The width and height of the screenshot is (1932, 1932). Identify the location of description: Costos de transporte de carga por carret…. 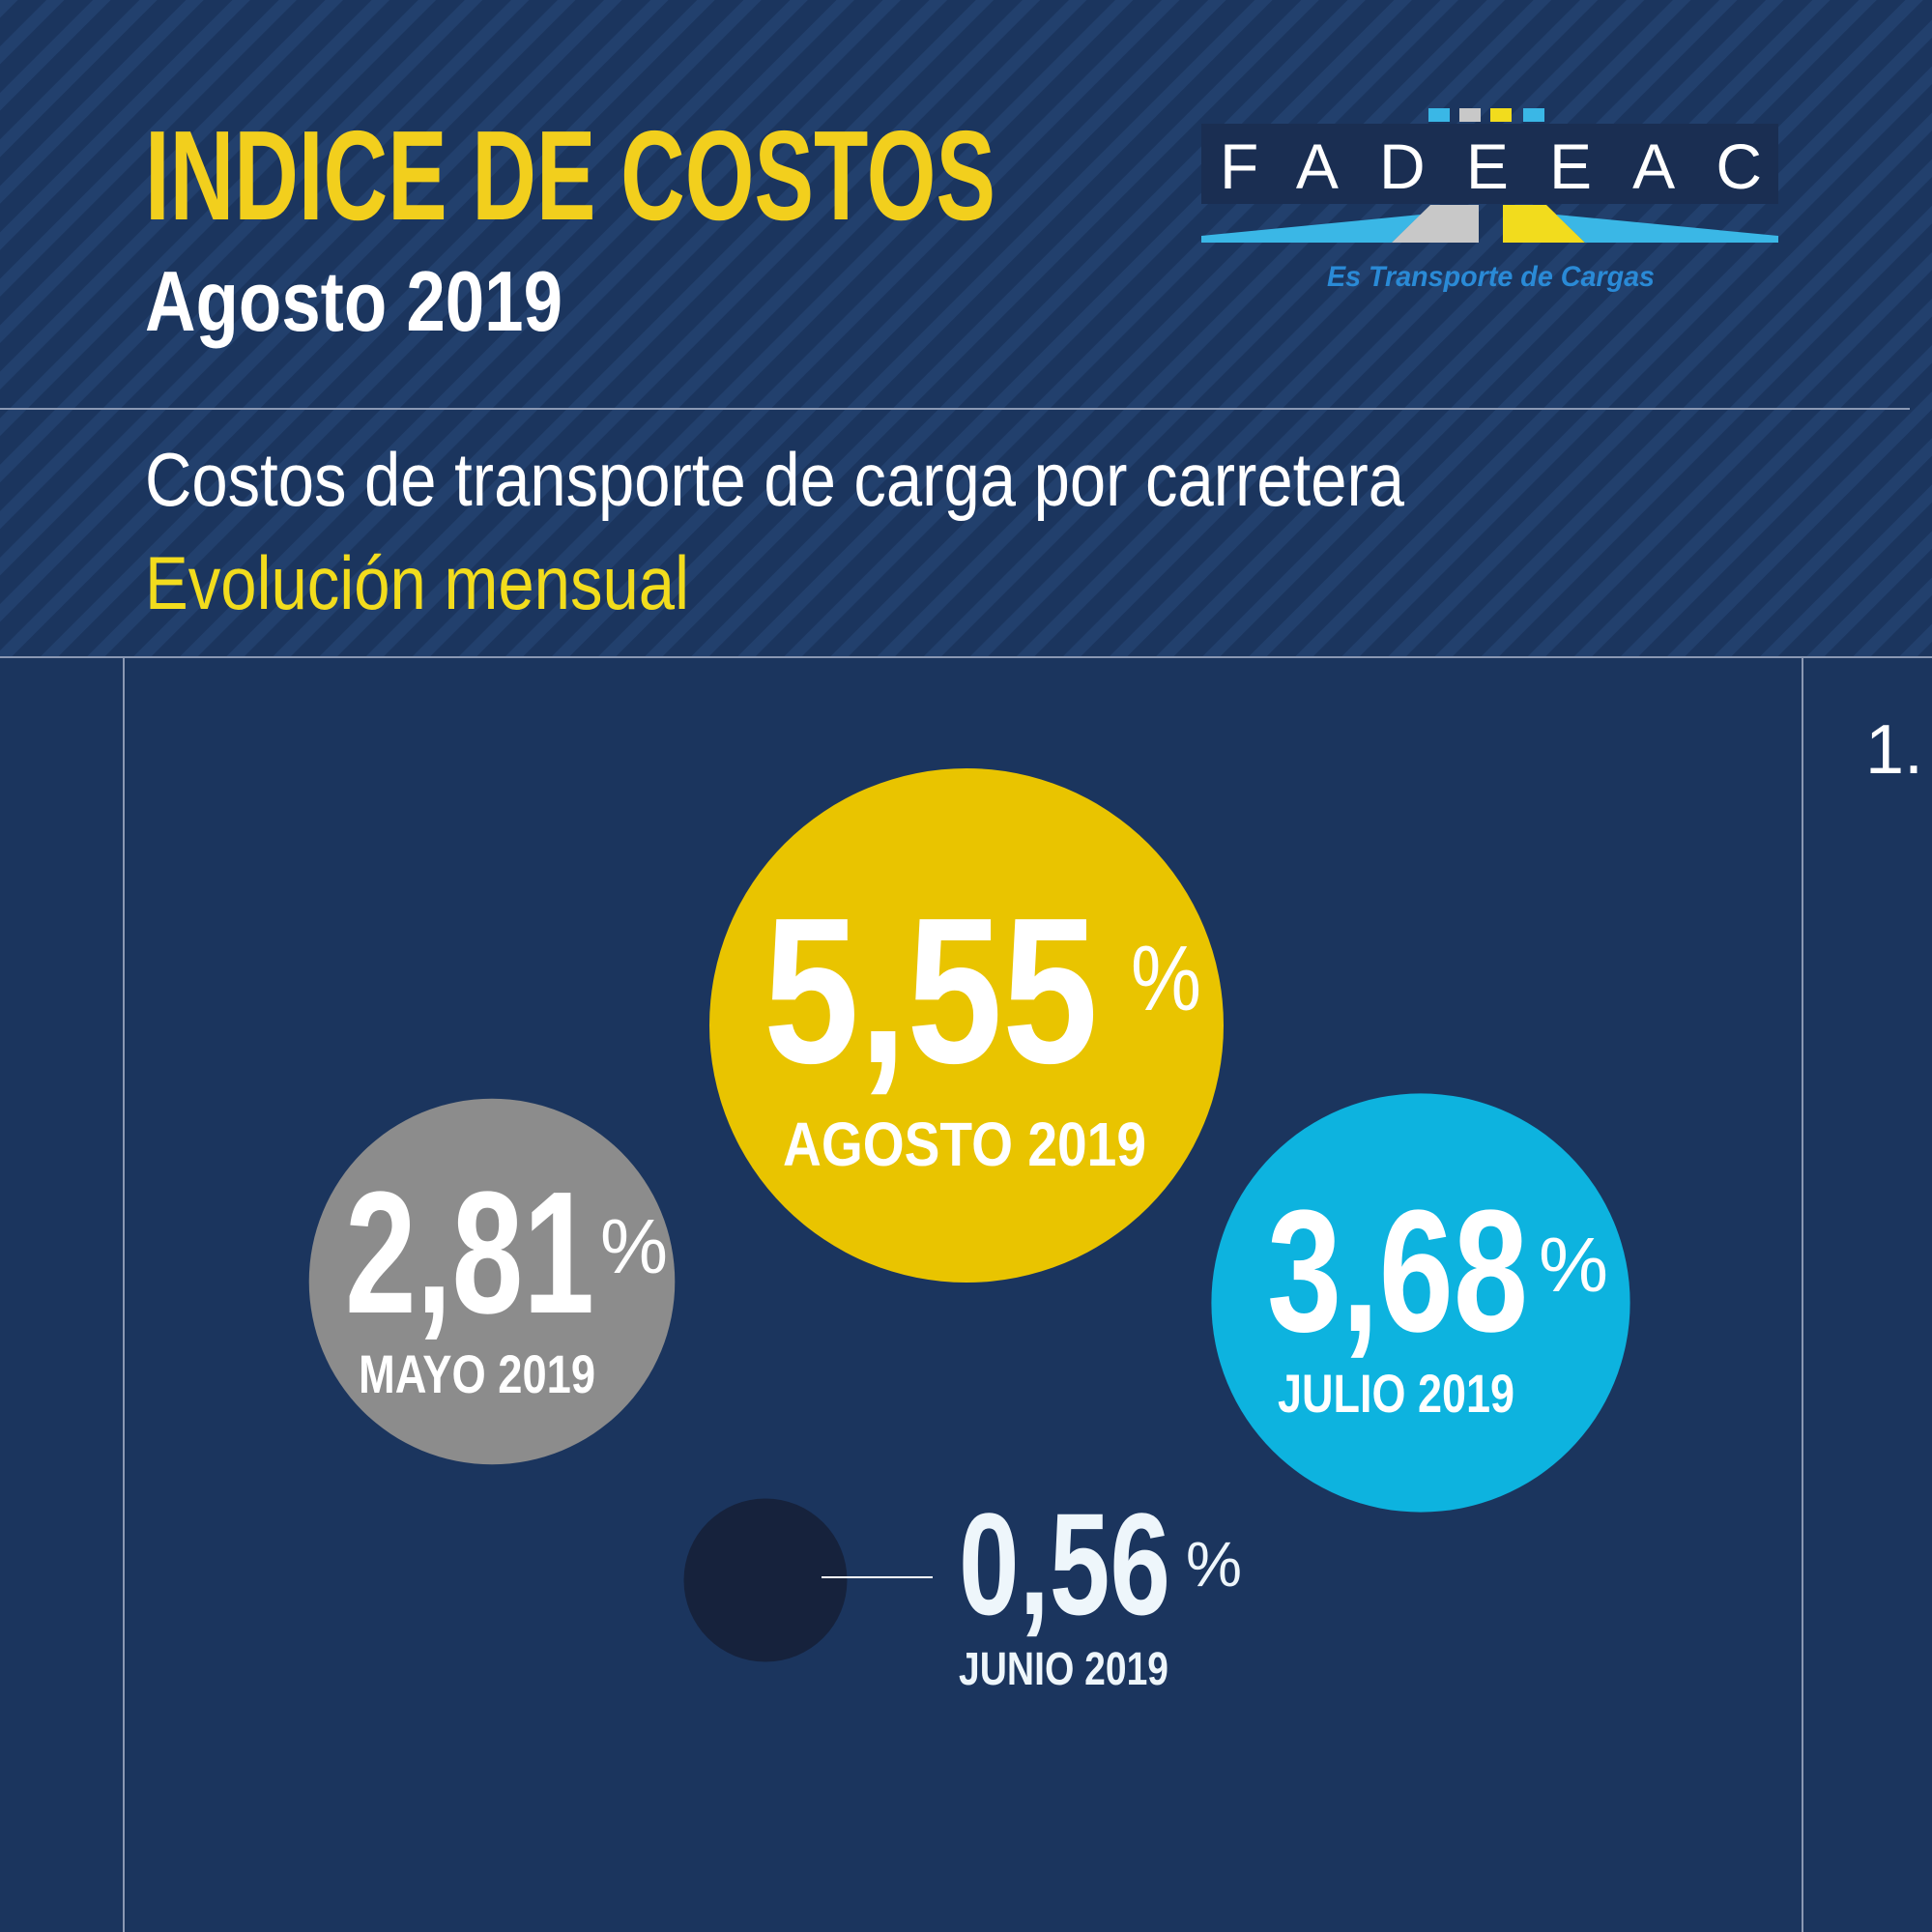
(775, 479).